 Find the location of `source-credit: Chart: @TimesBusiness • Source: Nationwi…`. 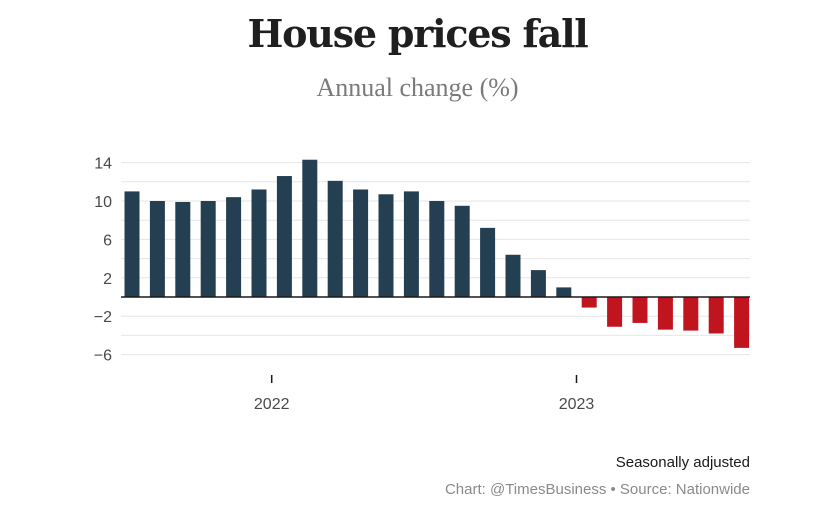

source-credit: Chart: @TimesBusiness • Source: Nationwi… is located at coordinates (597, 489).